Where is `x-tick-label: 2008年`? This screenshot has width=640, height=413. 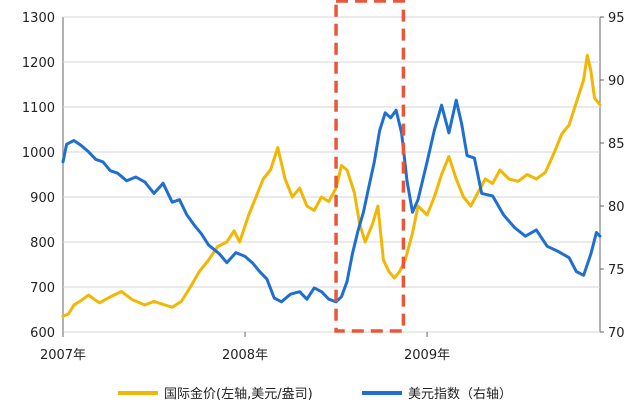 x-tick-label: 2008年 is located at coordinates (245, 355).